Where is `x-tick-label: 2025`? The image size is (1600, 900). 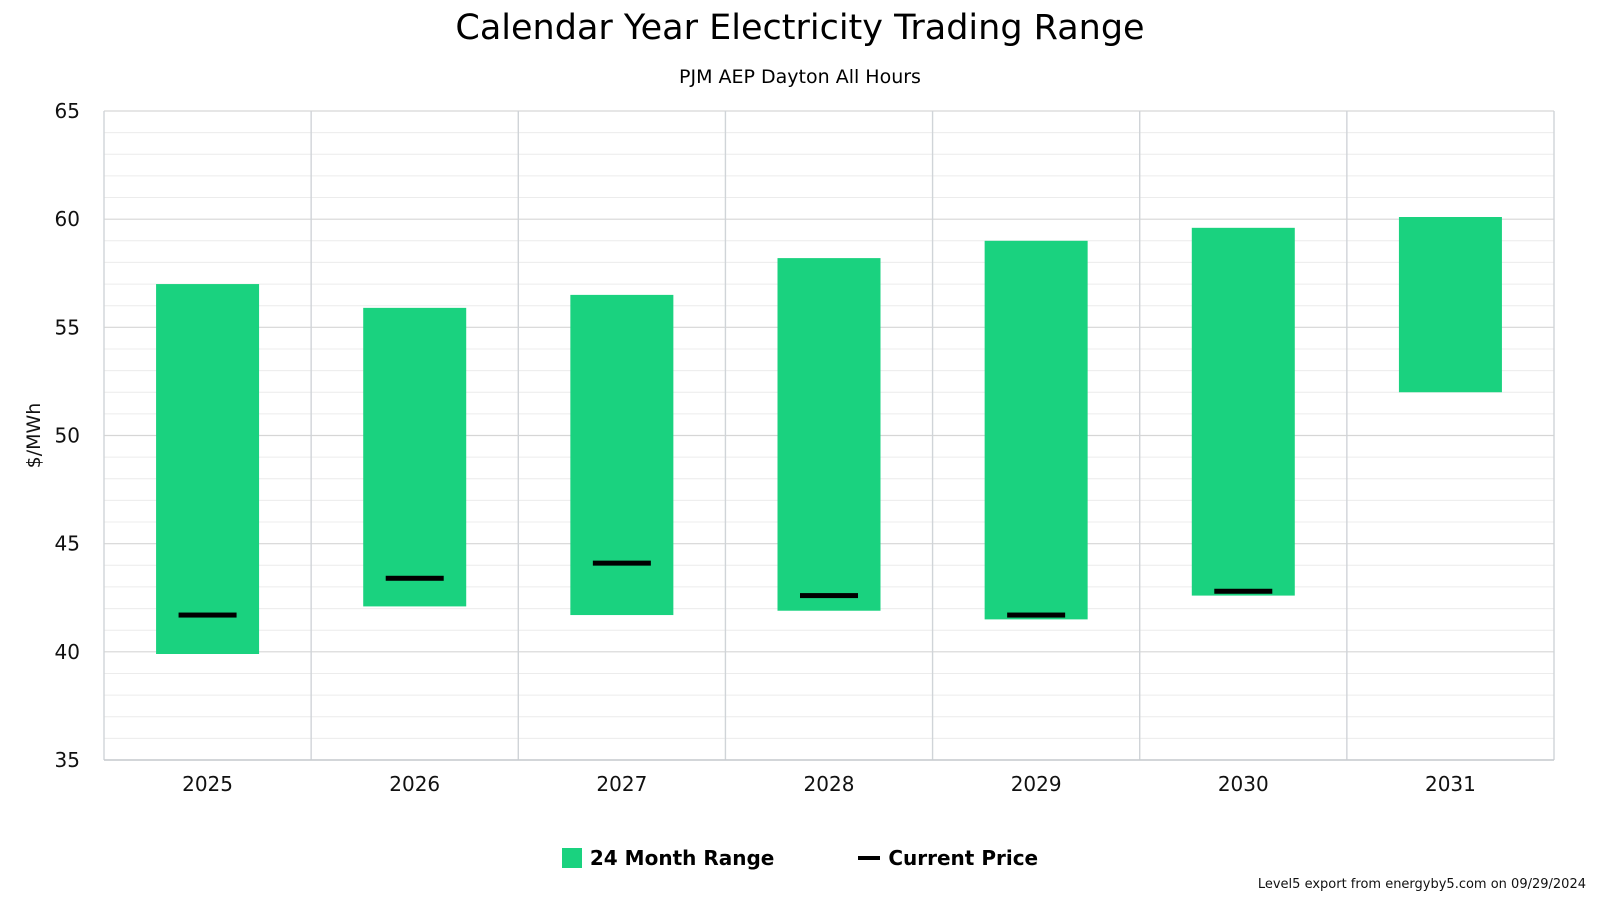 x-tick-label: 2025 is located at coordinates (207, 784).